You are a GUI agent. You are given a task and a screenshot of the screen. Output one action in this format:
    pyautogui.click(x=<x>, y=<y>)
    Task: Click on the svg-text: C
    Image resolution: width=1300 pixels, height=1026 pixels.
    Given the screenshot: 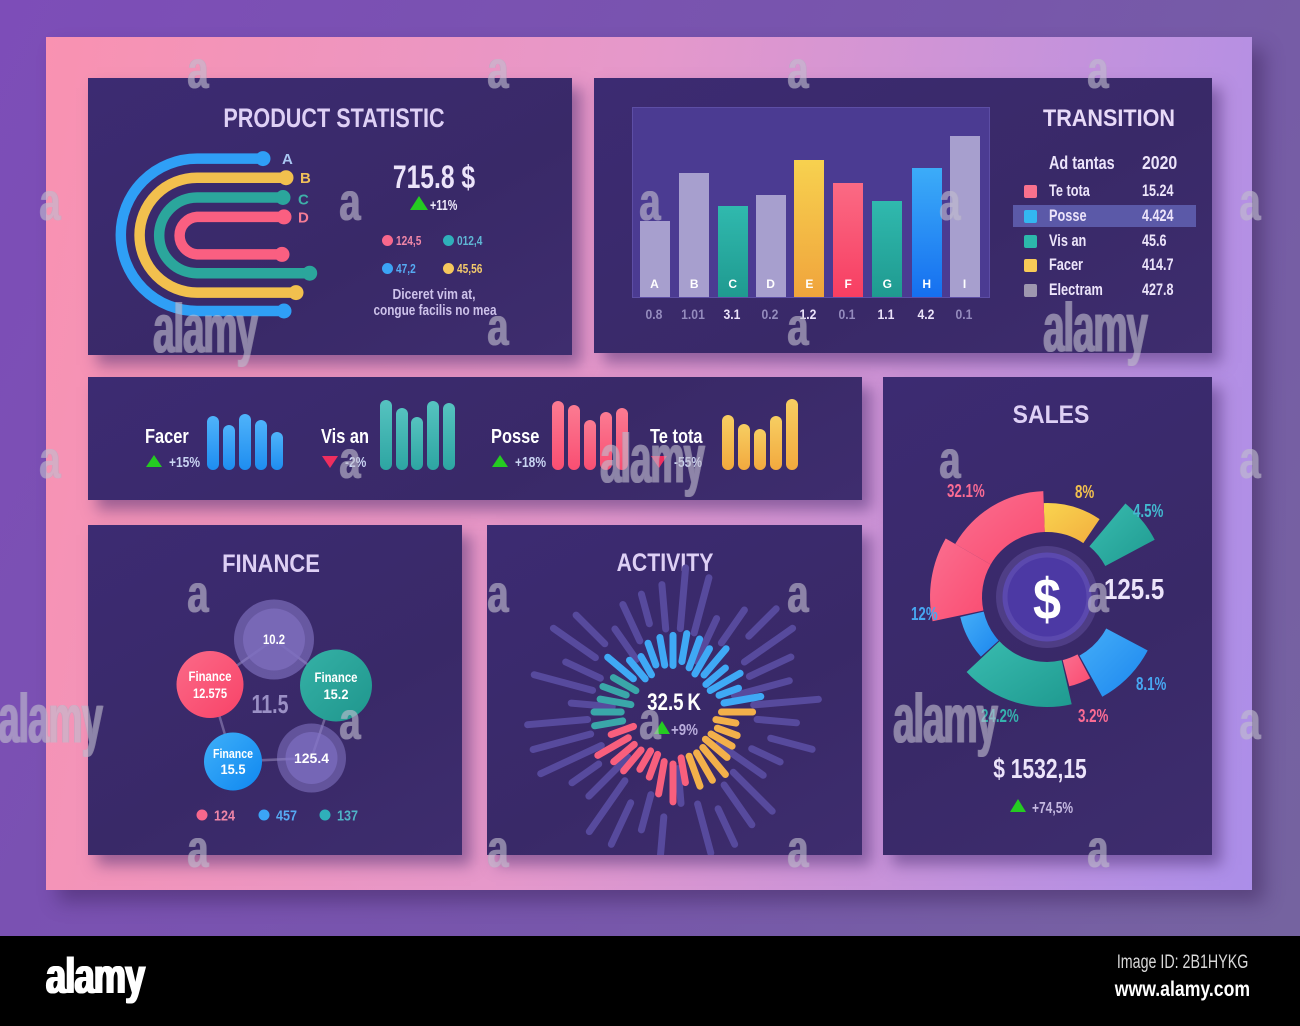 What is the action you would take?
    pyautogui.click(x=303, y=200)
    